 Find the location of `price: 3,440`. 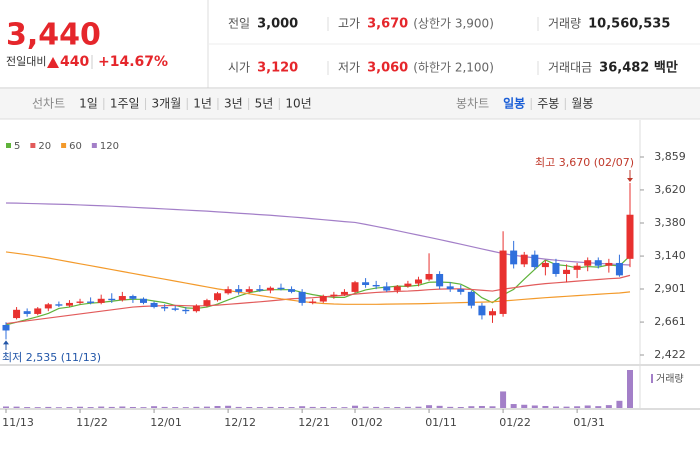

price: 3,440 is located at coordinates (53, 35).